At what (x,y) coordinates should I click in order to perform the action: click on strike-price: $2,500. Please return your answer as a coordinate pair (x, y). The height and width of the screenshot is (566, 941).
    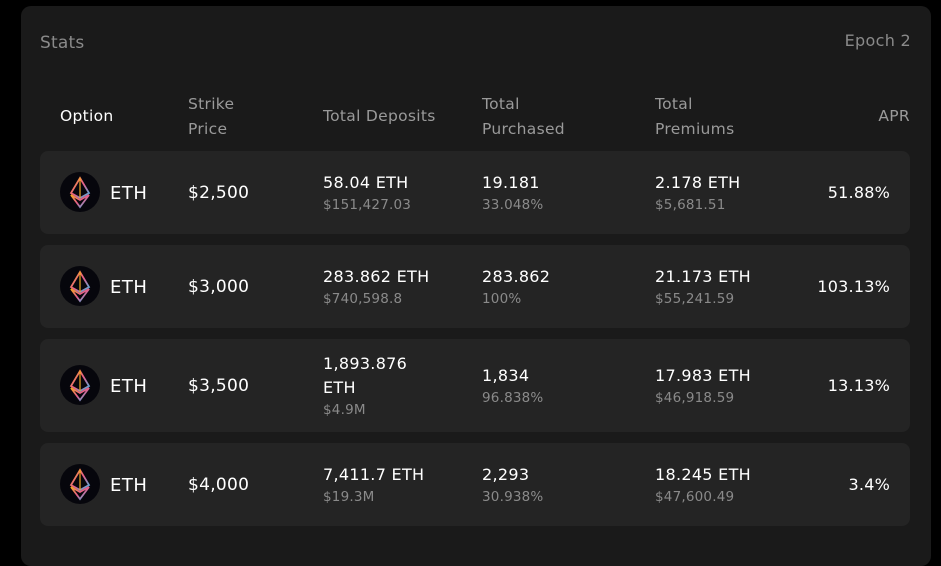
    Looking at the image, I should click on (219, 193).